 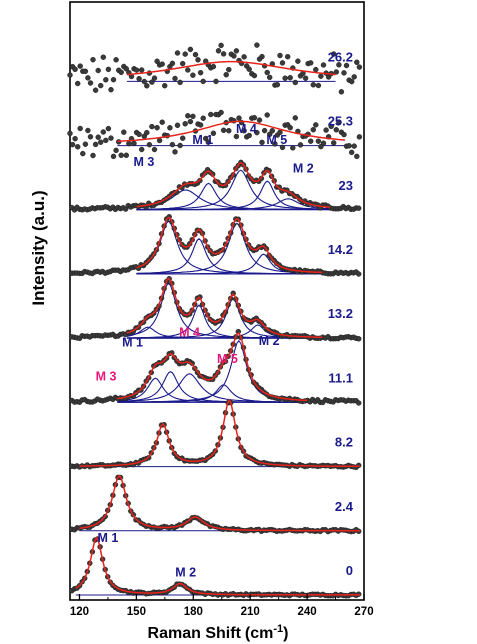 I want to click on x-tick-label: 180, so click(x=193, y=612).